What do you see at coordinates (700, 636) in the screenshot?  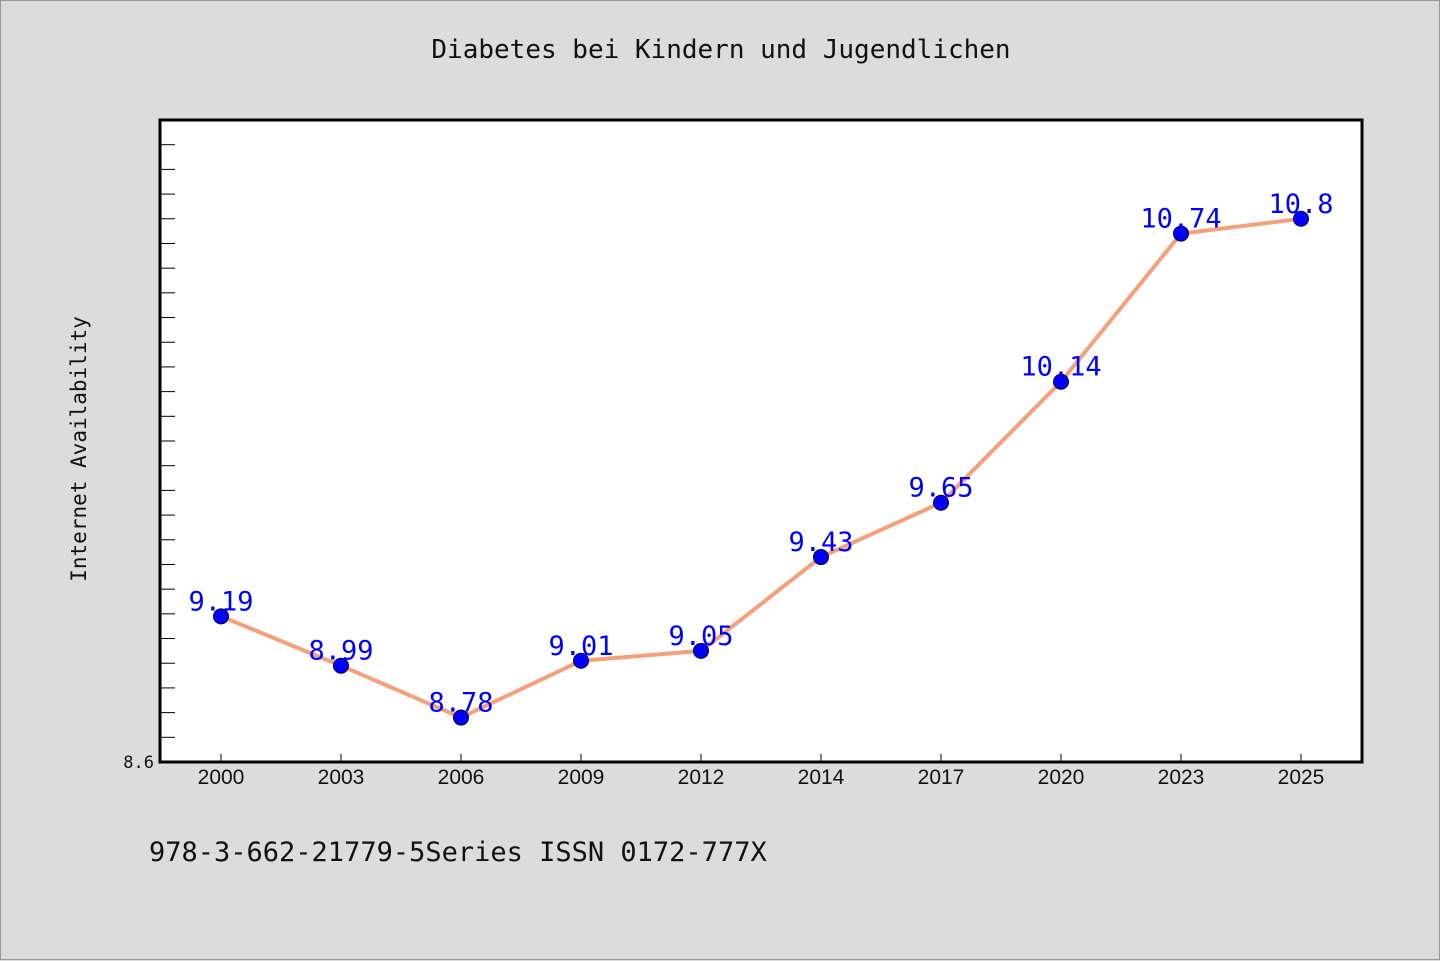 I see `data-label: 9.05` at bounding box center [700, 636].